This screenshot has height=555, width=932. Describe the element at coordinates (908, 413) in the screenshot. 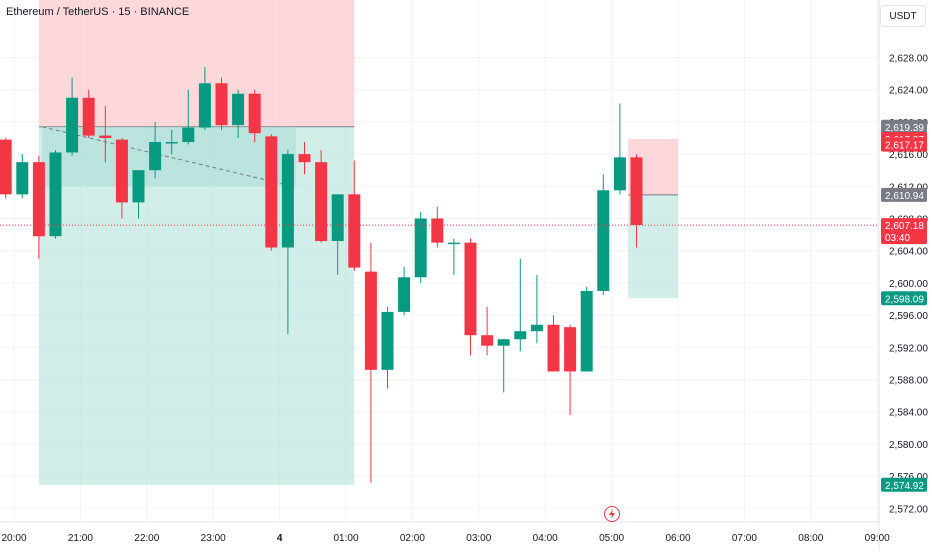

I see `y-tick-label: 2,584.00` at that location.